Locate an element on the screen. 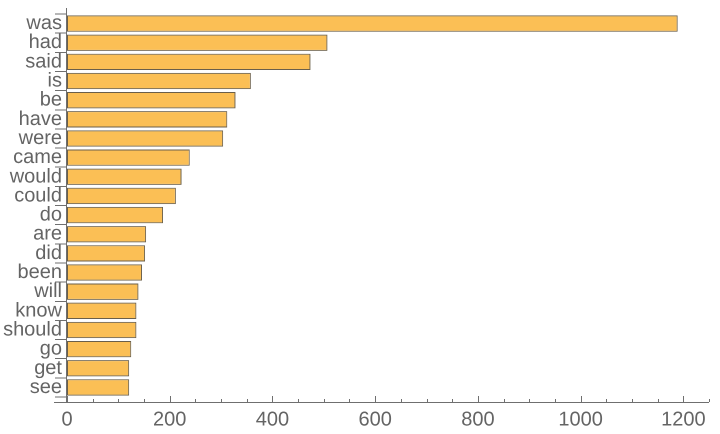  x-tick-label: 0 is located at coordinates (67, 419).